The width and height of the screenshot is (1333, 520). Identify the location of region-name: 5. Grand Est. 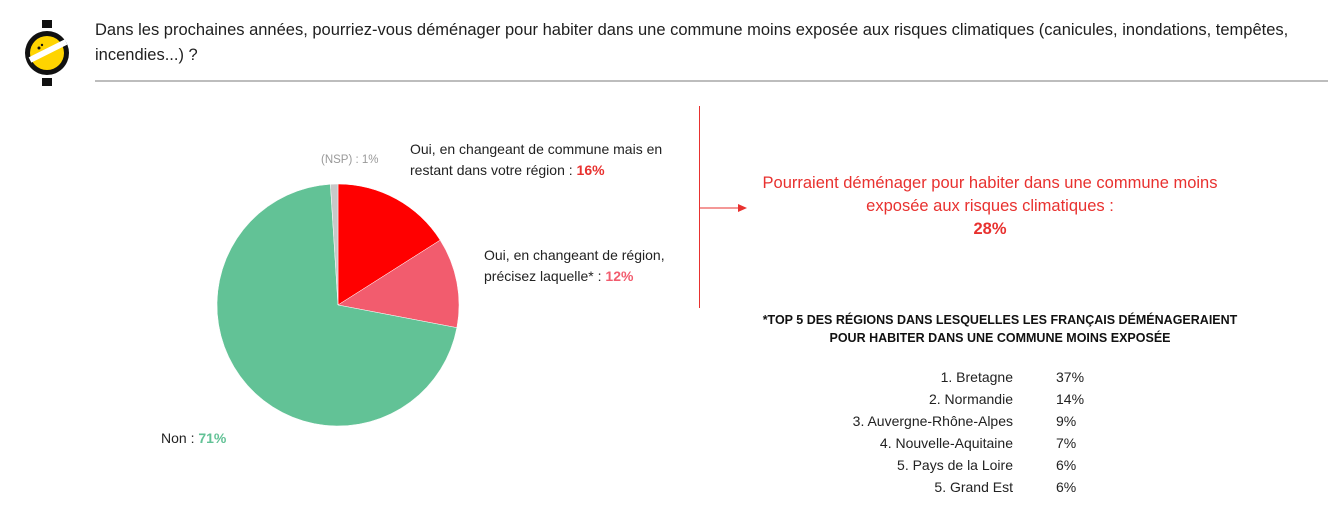
(973, 487).